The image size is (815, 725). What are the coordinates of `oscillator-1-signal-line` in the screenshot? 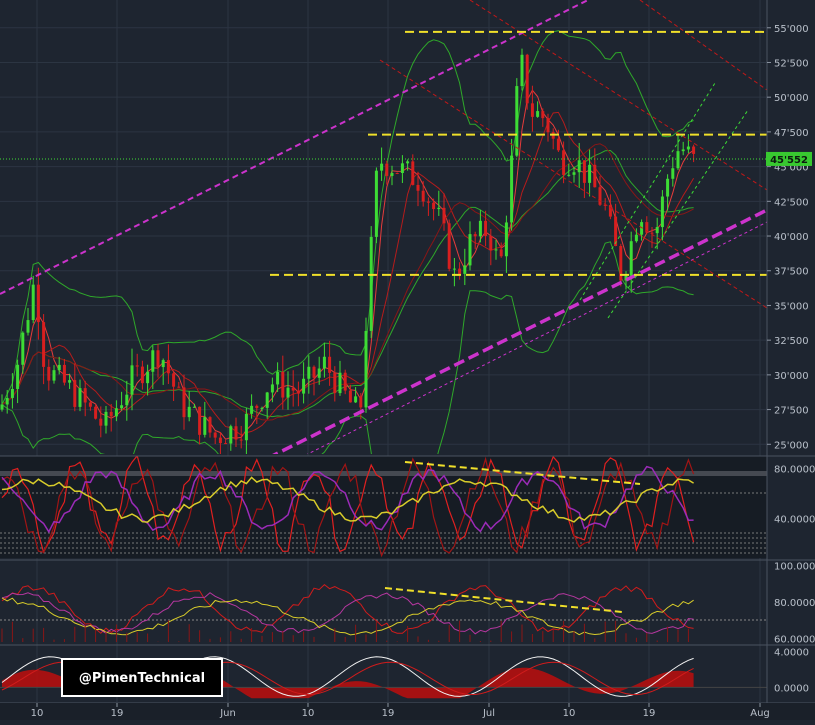 It's located at (347, 499).